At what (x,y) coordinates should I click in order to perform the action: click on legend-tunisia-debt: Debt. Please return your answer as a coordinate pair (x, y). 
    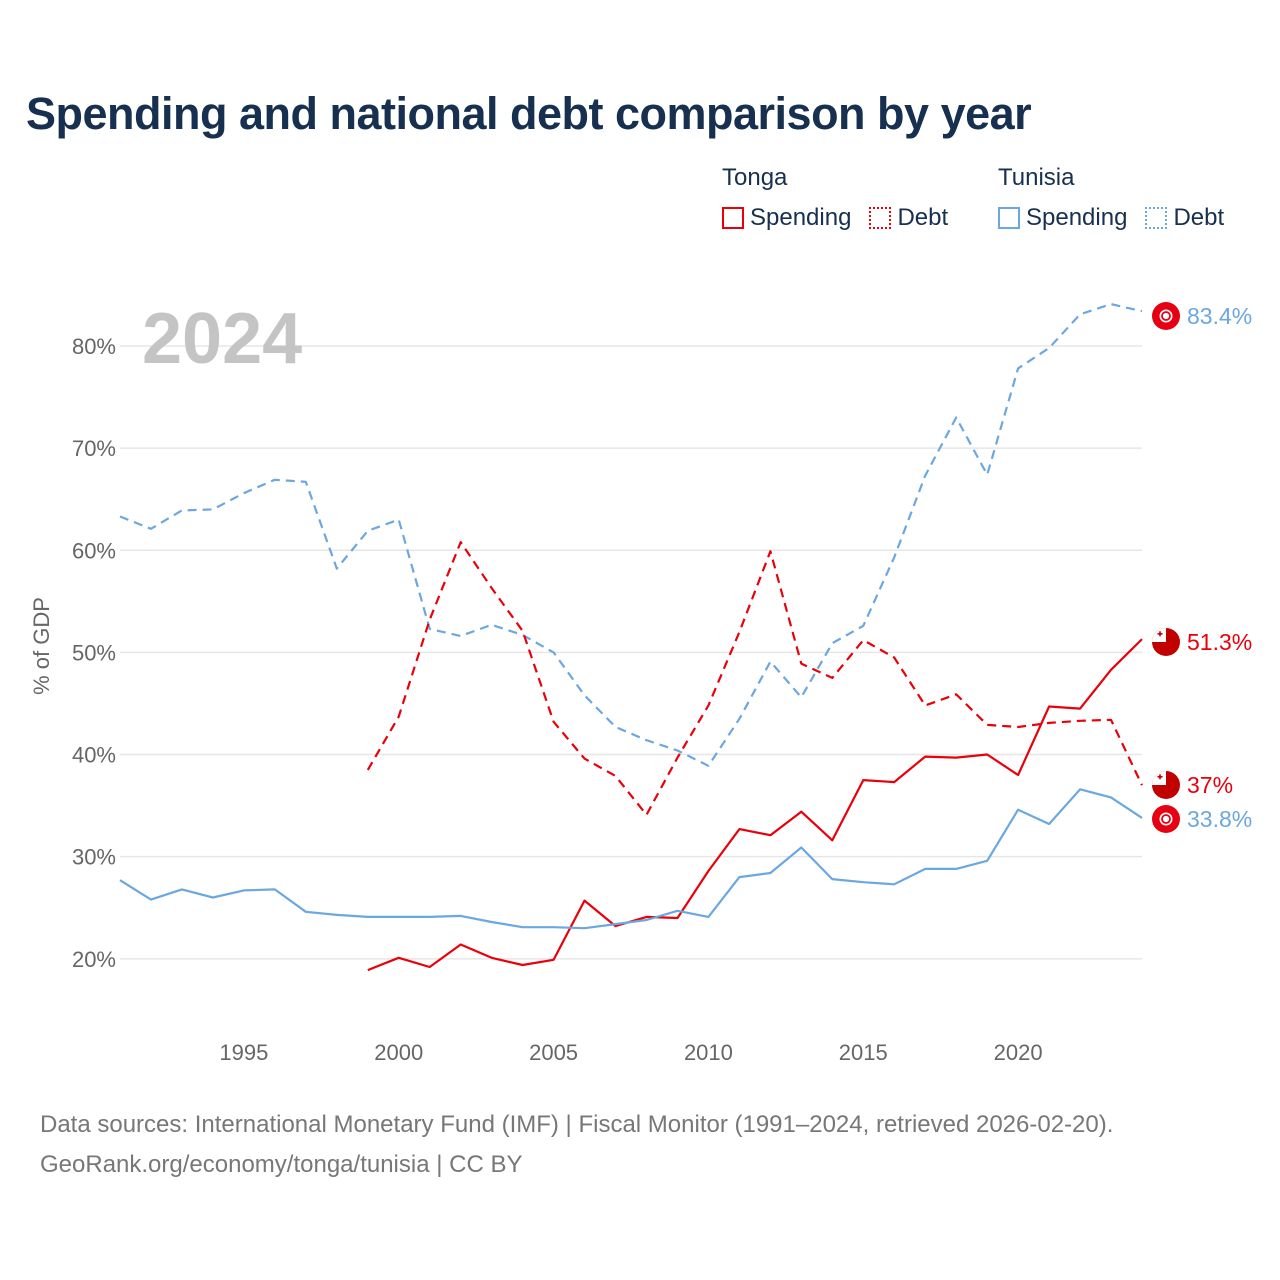
    Looking at the image, I should click on (1184, 218).